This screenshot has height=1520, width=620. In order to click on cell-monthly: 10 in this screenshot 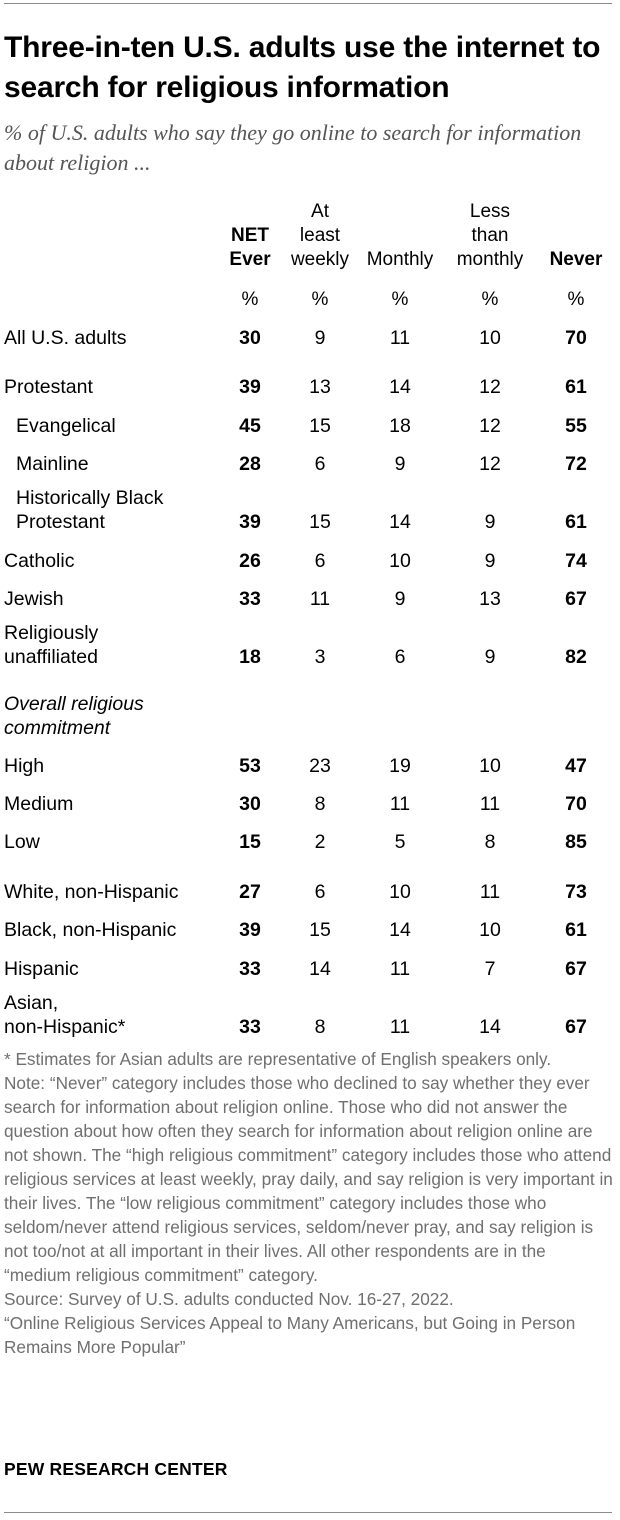, I will do `click(400, 561)`.